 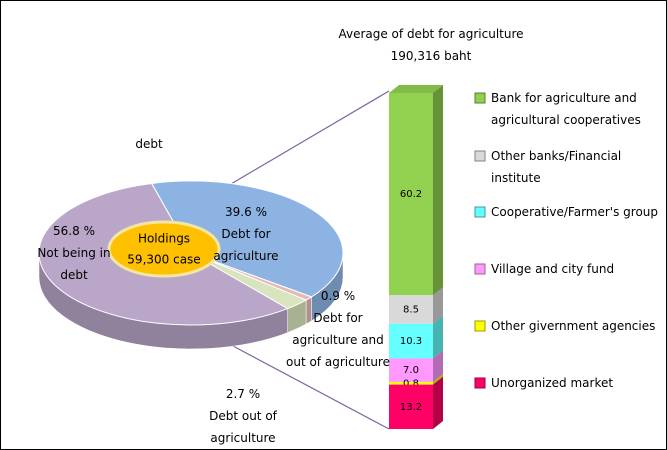 I want to click on legend-label: Cooperative/Farmer's group, so click(x=577, y=212).